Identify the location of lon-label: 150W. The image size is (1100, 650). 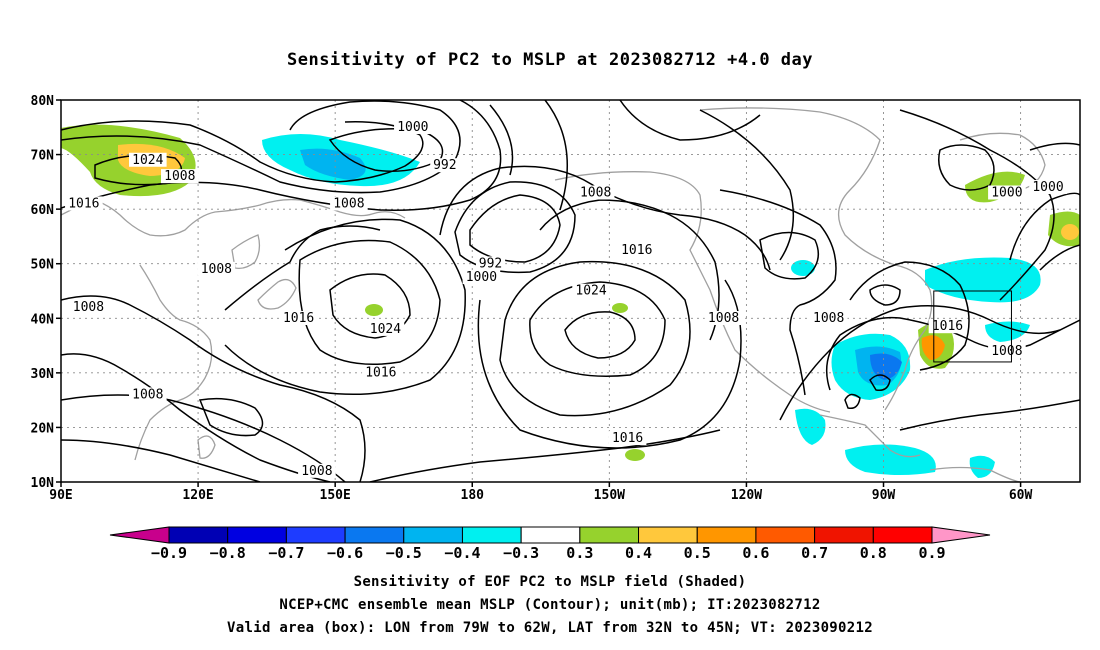
(609, 495).